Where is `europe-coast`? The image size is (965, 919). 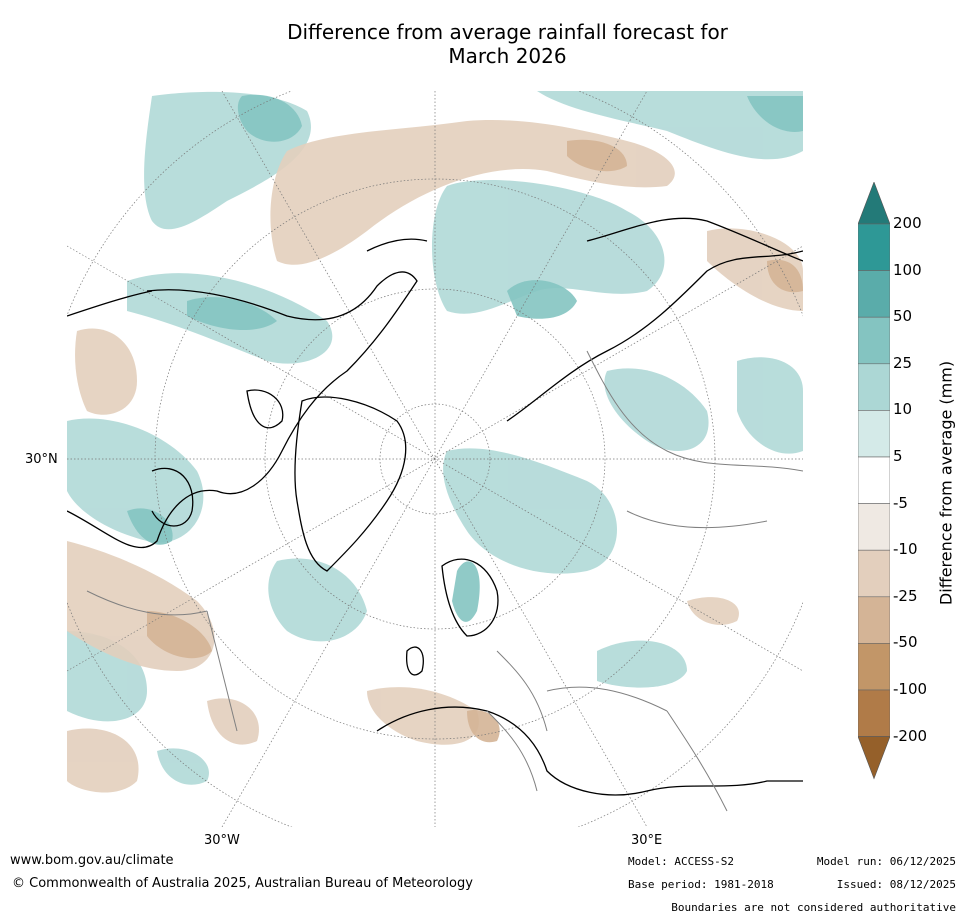
europe-coast is located at coordinates (589, 751).